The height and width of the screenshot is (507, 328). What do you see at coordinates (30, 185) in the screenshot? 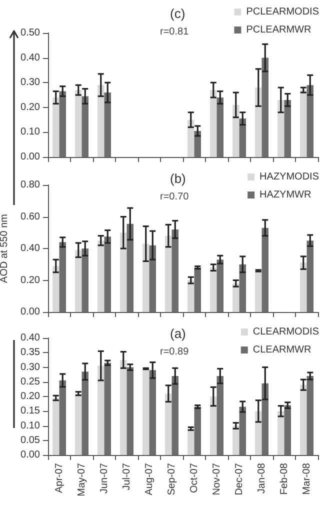
I see `y-tick-label: 0.80` at bounding box center [30, 185].